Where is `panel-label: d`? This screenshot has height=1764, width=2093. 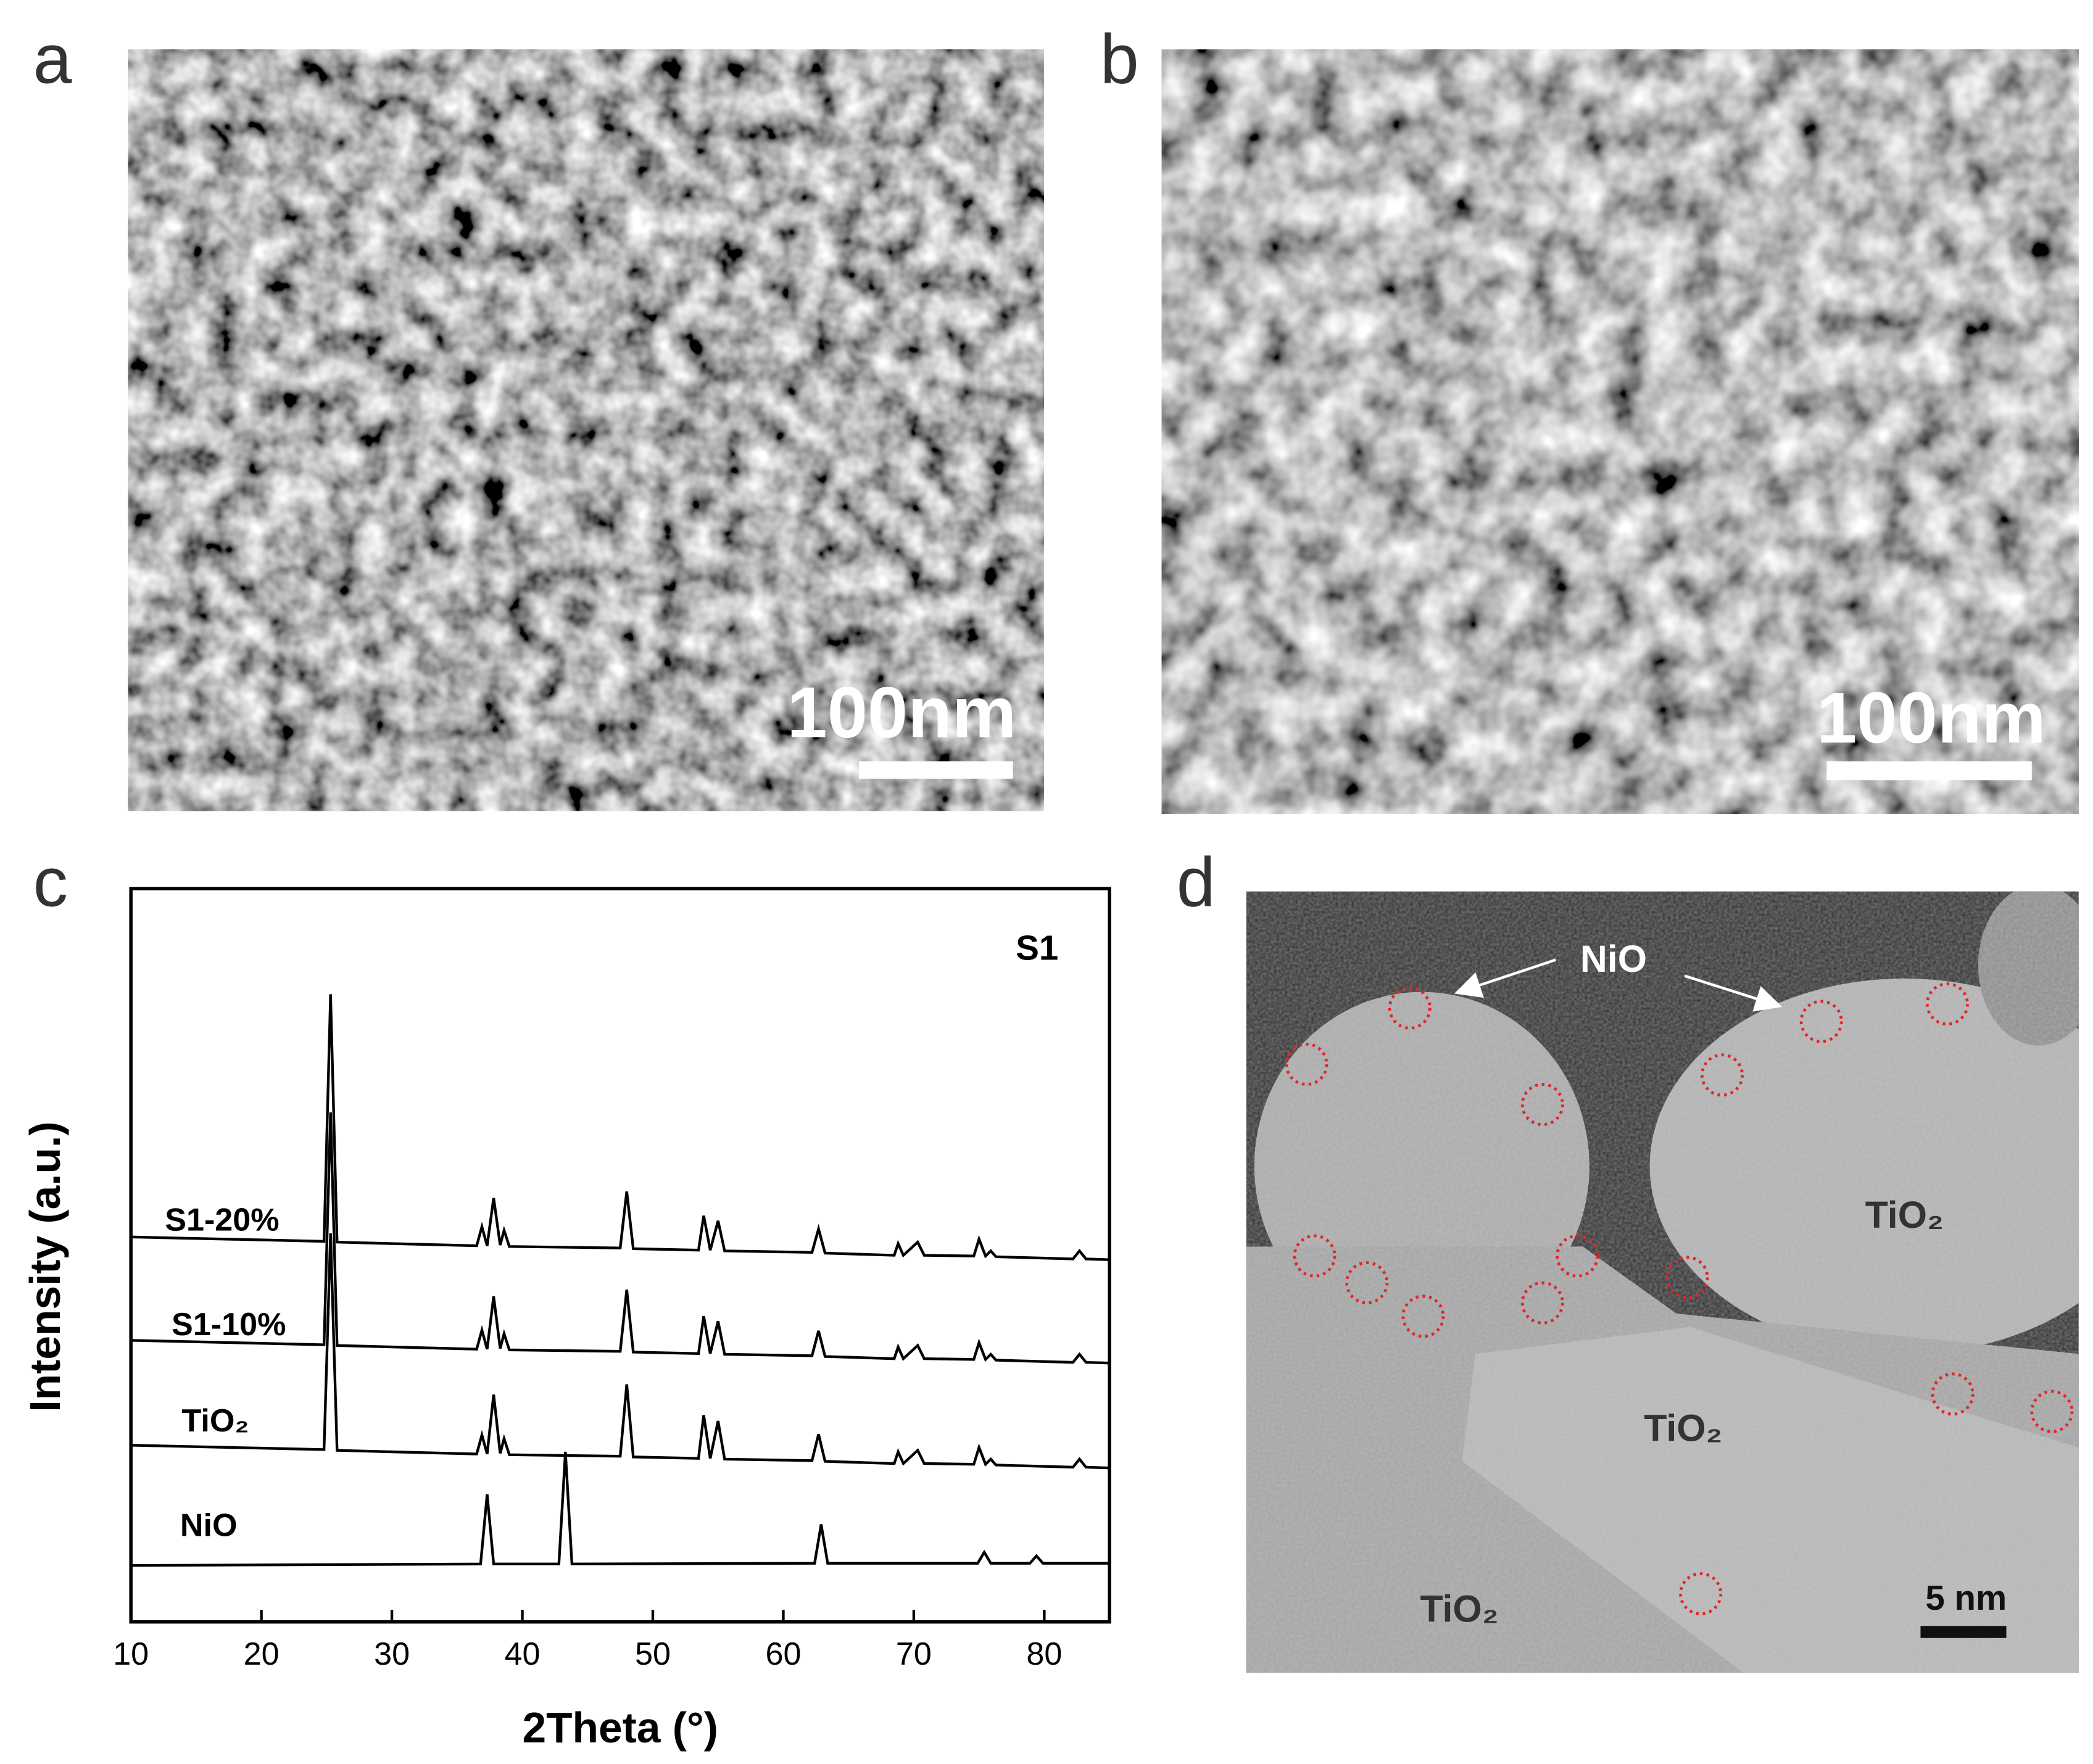
panel-label: d is located at coordinates (1196, 882).